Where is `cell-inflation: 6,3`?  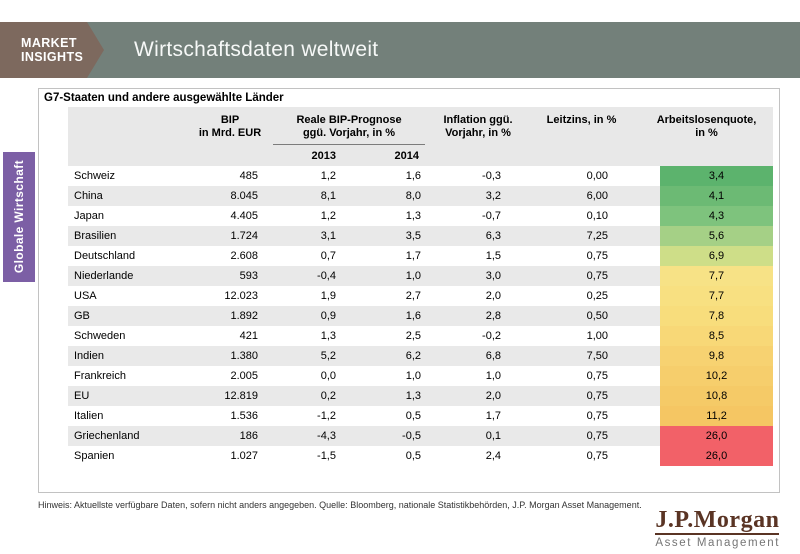 cell-inflation: 6,3 is located at coordinates (478, 236).